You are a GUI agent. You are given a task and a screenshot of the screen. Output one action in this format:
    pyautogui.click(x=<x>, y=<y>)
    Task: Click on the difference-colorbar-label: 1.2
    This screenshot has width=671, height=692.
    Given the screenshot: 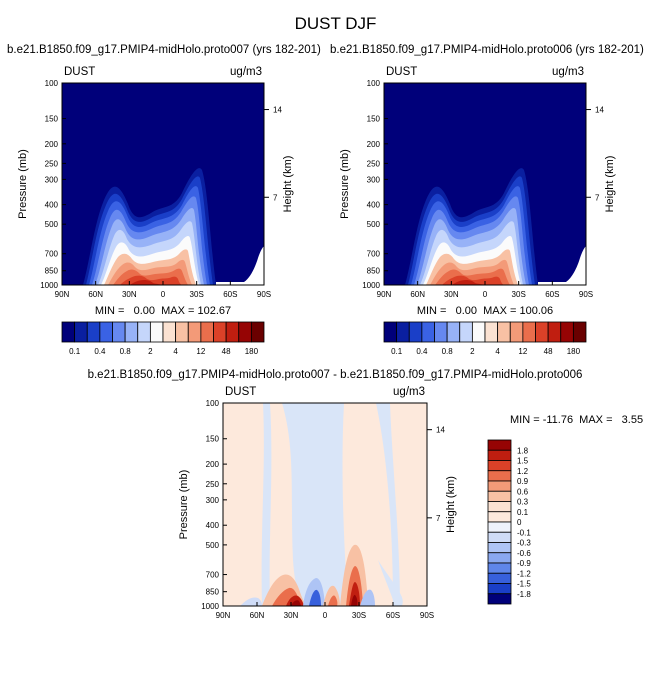 What is the action you would take?
    pyautogui.click(x=523, y=471)
    